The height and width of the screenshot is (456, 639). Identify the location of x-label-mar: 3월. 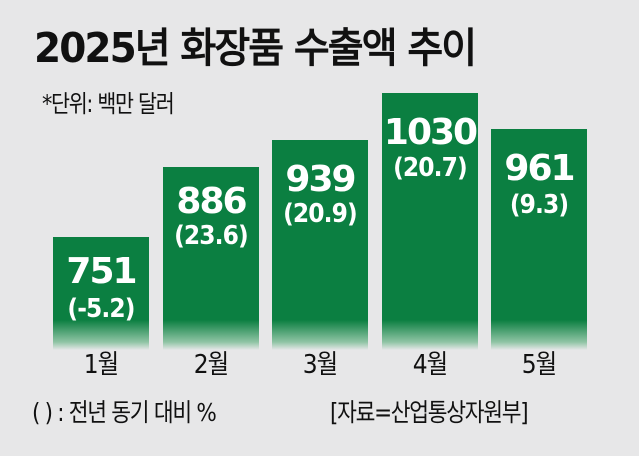
(320, 365).